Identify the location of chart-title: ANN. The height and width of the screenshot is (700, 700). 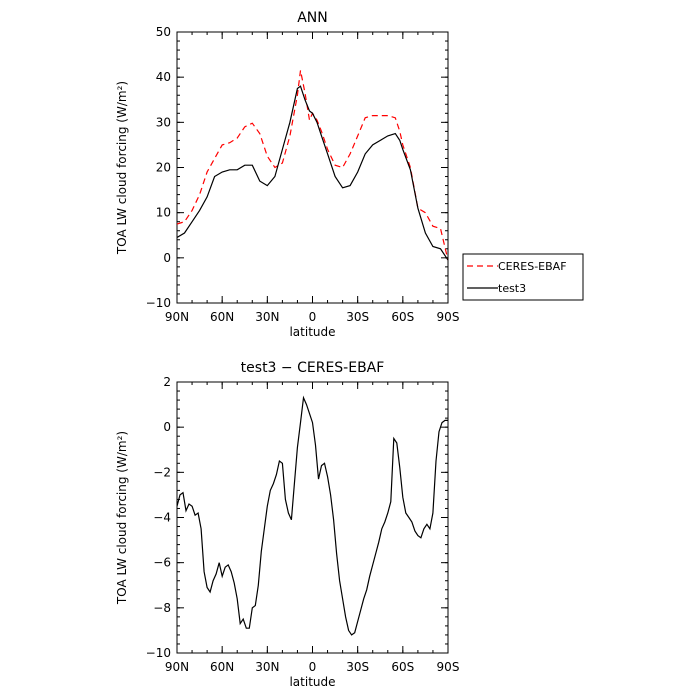
(312, 18).